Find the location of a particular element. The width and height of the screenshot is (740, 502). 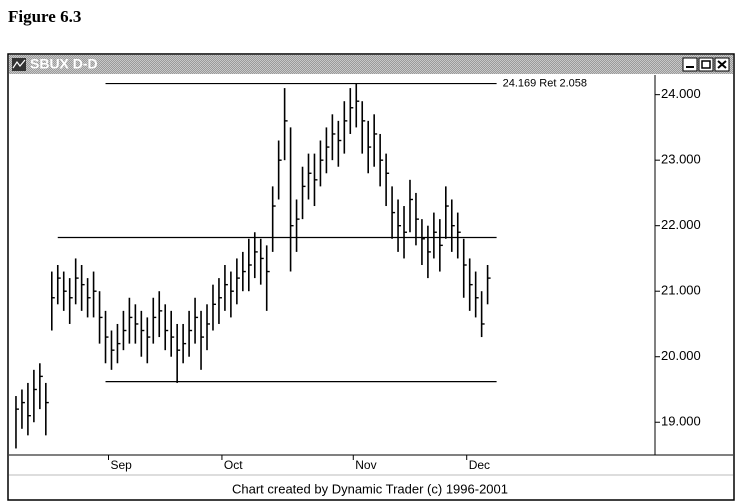

y-tick-label: 24.000 is located at coordinates (681, 93).